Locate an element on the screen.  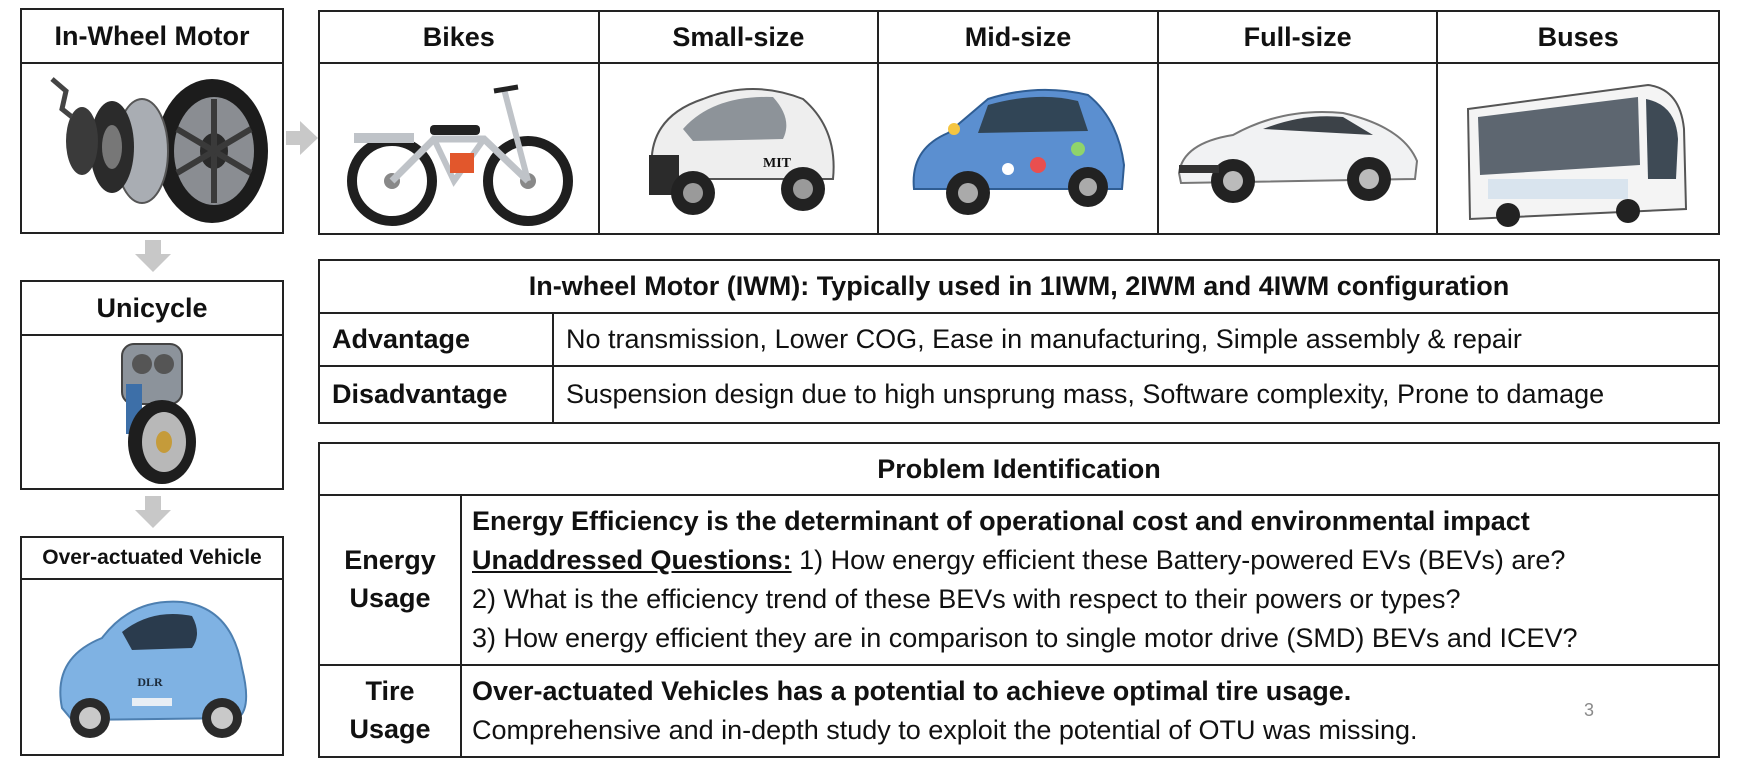
vehicle-label-small-size: Small-size is located at coordinates (739, 38).